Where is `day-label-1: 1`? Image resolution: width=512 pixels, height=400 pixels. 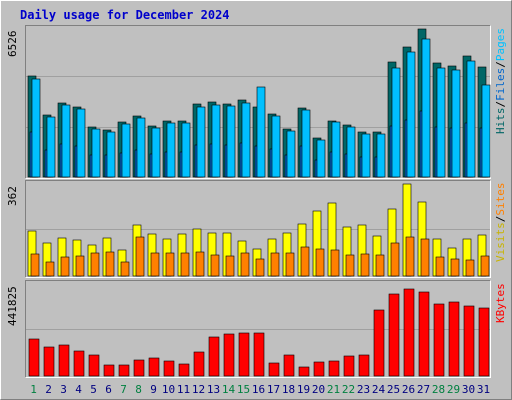
day-label-1: 1 is located at coordinates (33, 389).